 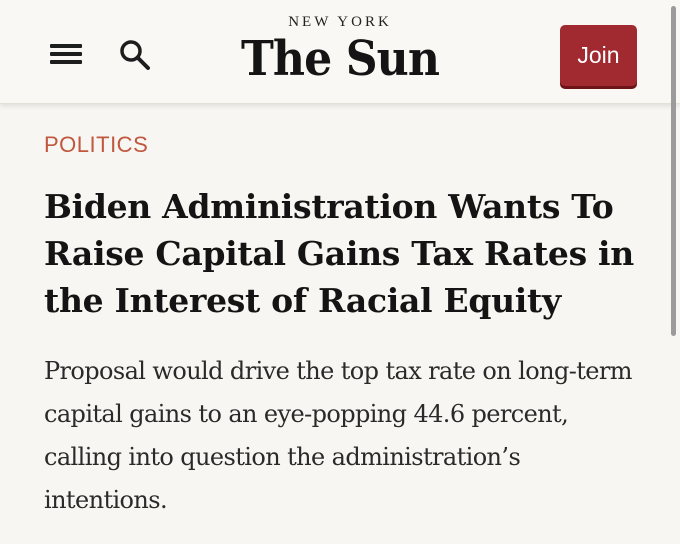 I want to click on masthead-subtitle: NEW YORK, so click(x=340, y=22).